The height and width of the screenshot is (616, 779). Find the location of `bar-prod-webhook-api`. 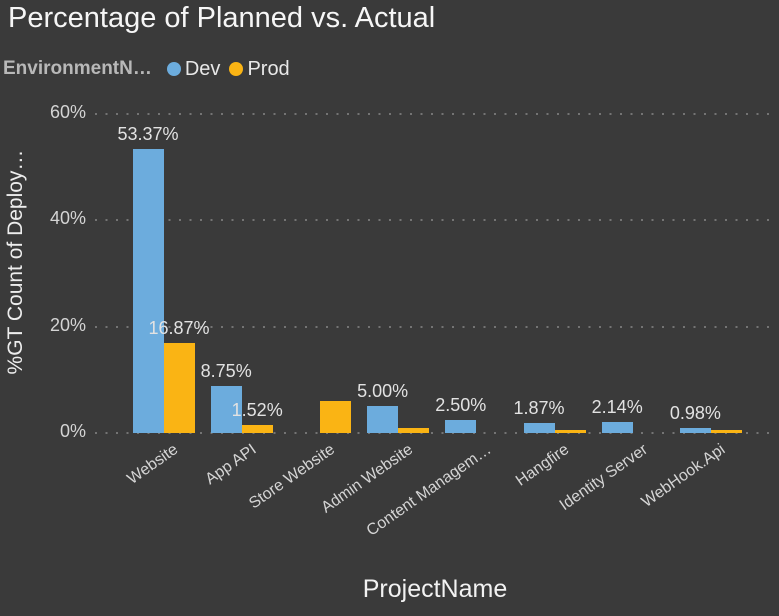

bar-prod-webhook-api is located at coordinates (726, 431).